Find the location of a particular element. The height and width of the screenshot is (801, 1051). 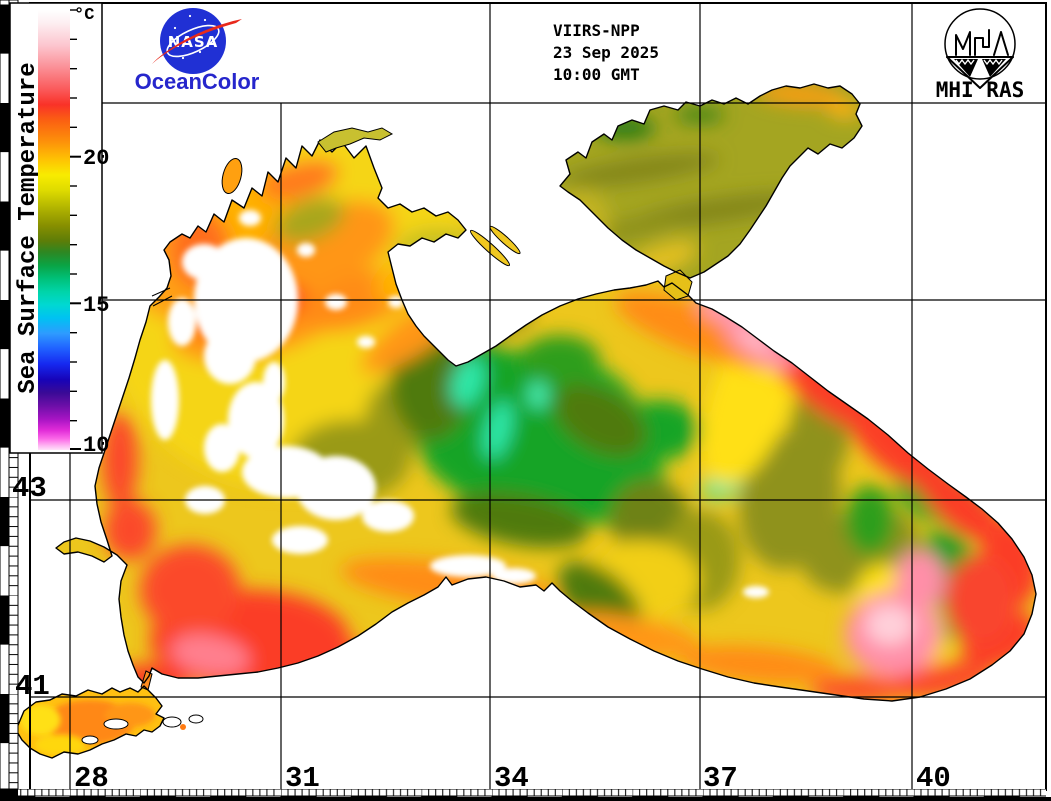

time-line: 10:00 GMT is located at coordinates (596, 74).